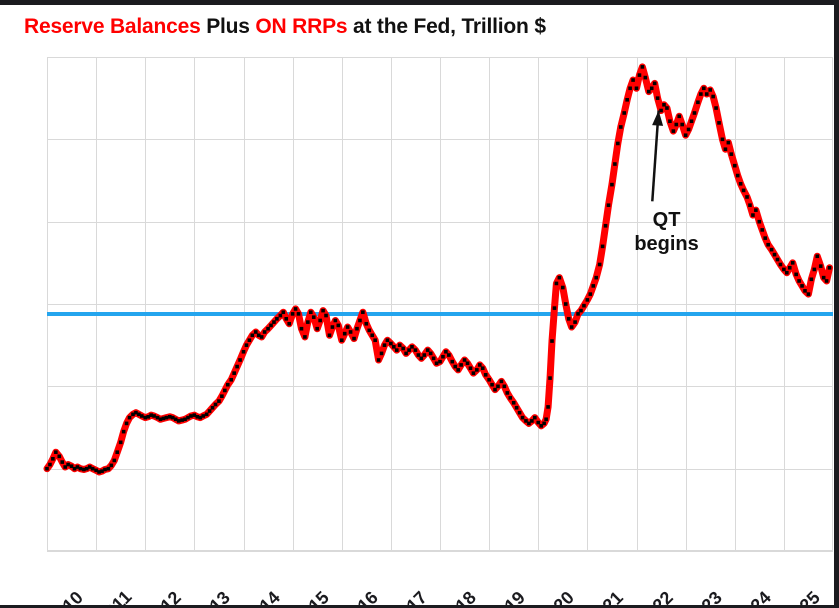  I want to click on x-axis-tick-label: 2023, so click(704, 596).